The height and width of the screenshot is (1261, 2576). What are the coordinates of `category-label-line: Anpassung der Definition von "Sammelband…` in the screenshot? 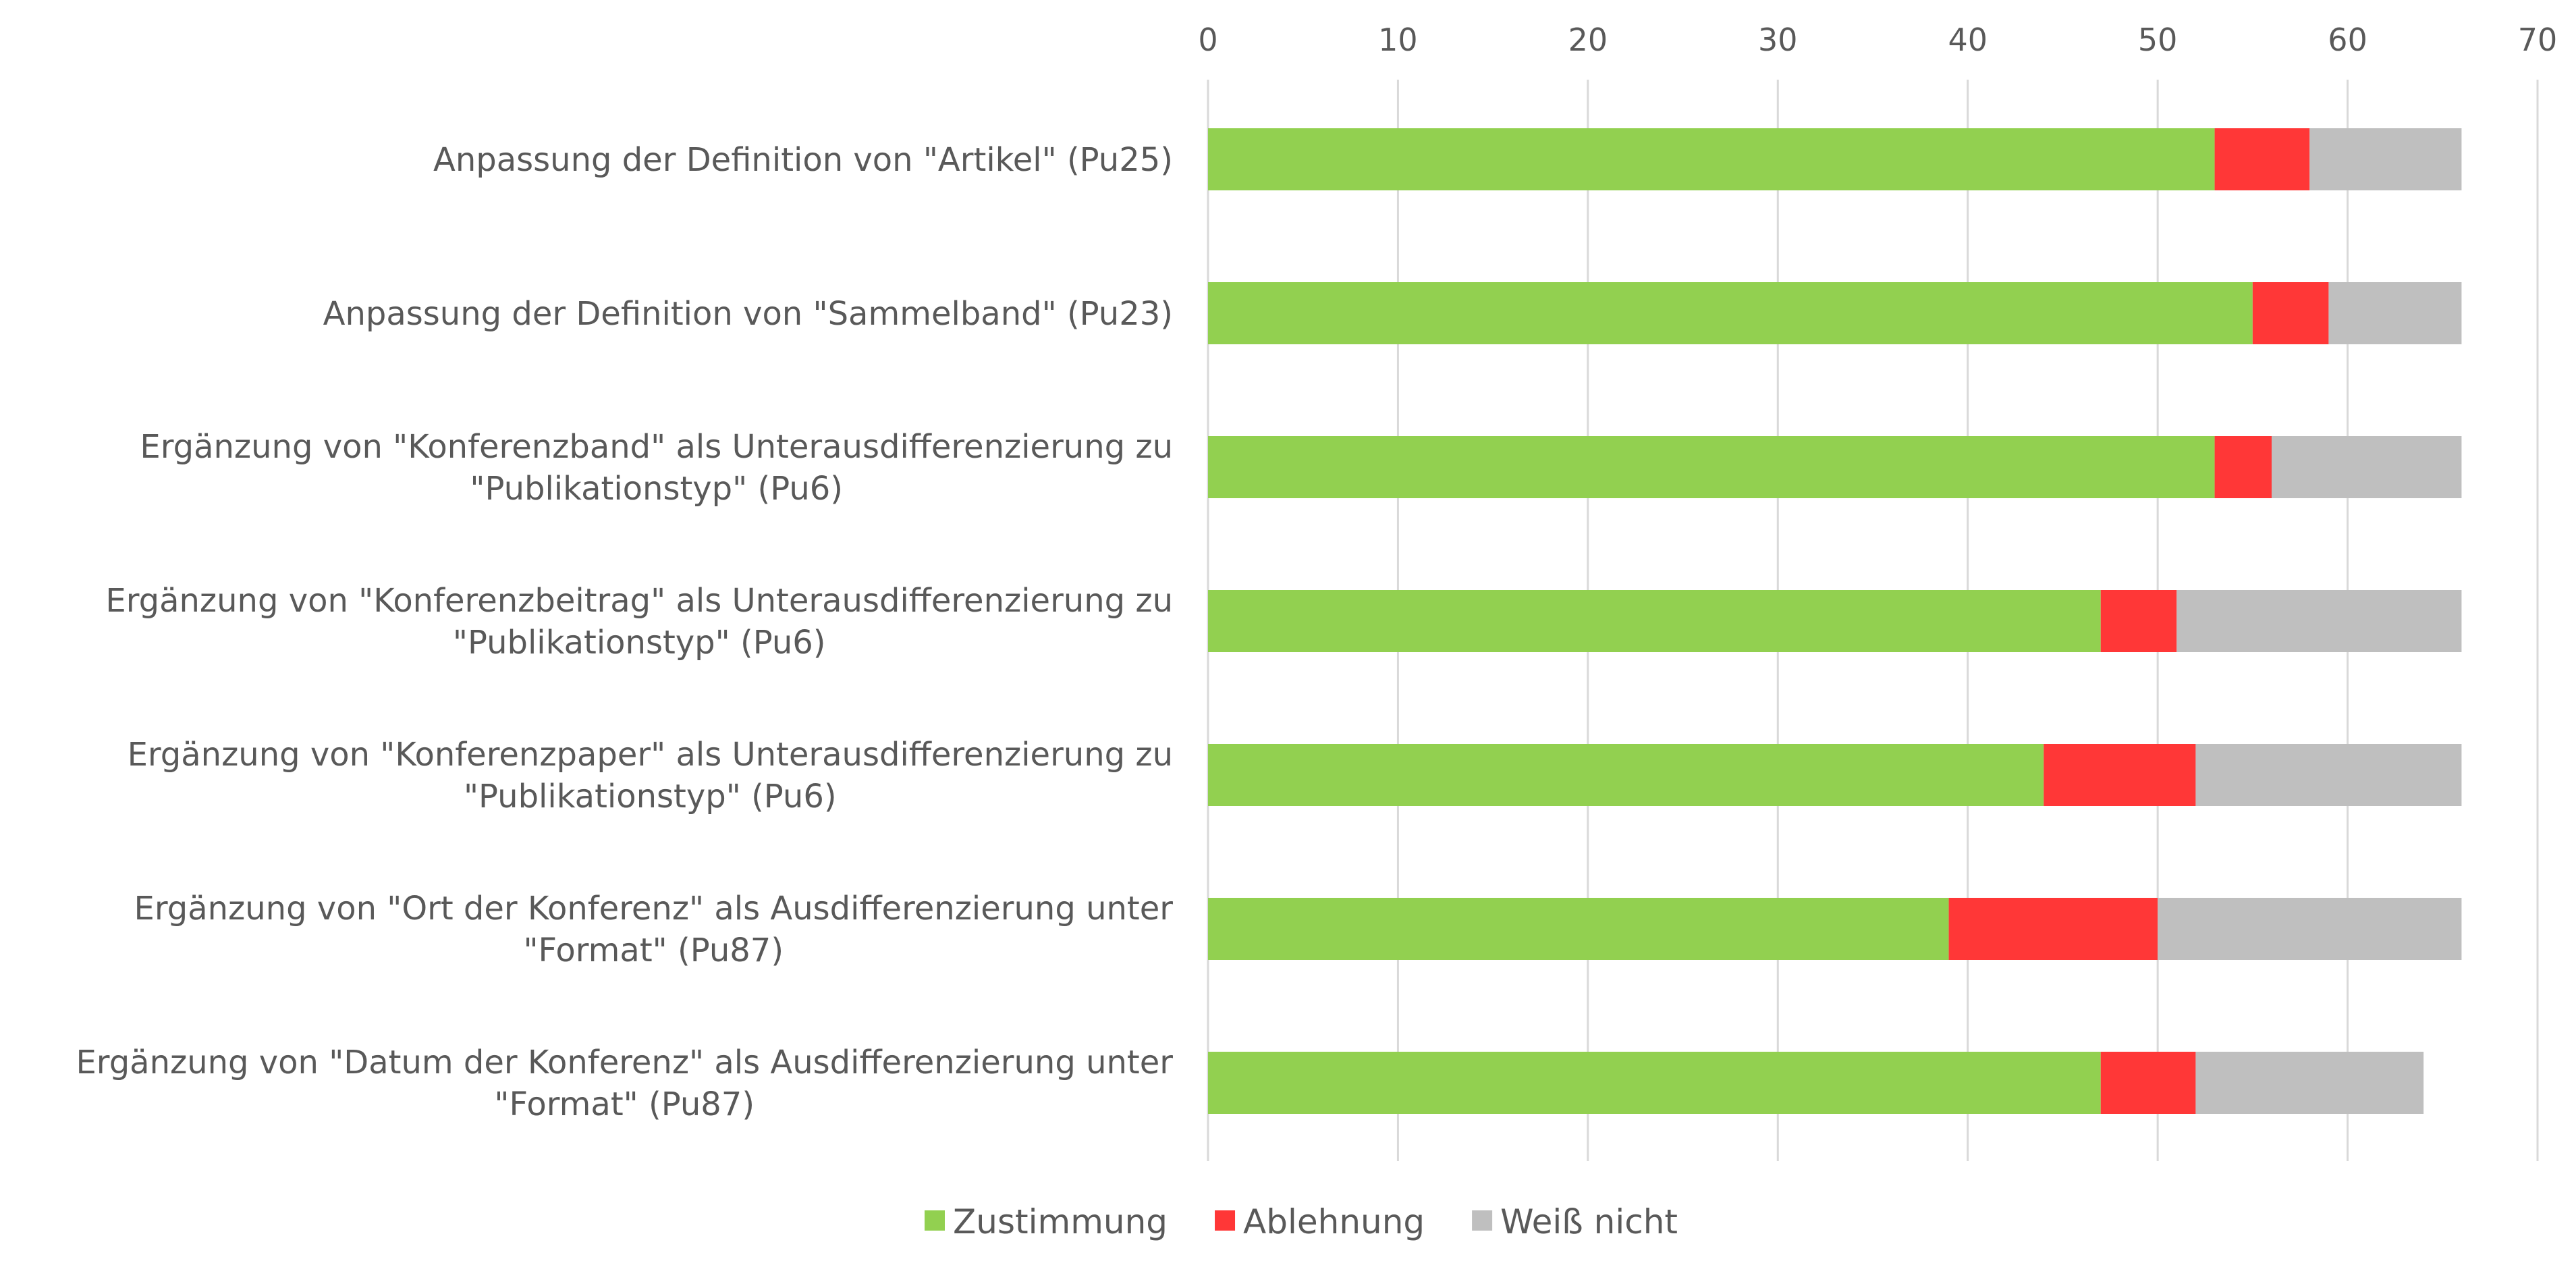 It's located at (748, 314).